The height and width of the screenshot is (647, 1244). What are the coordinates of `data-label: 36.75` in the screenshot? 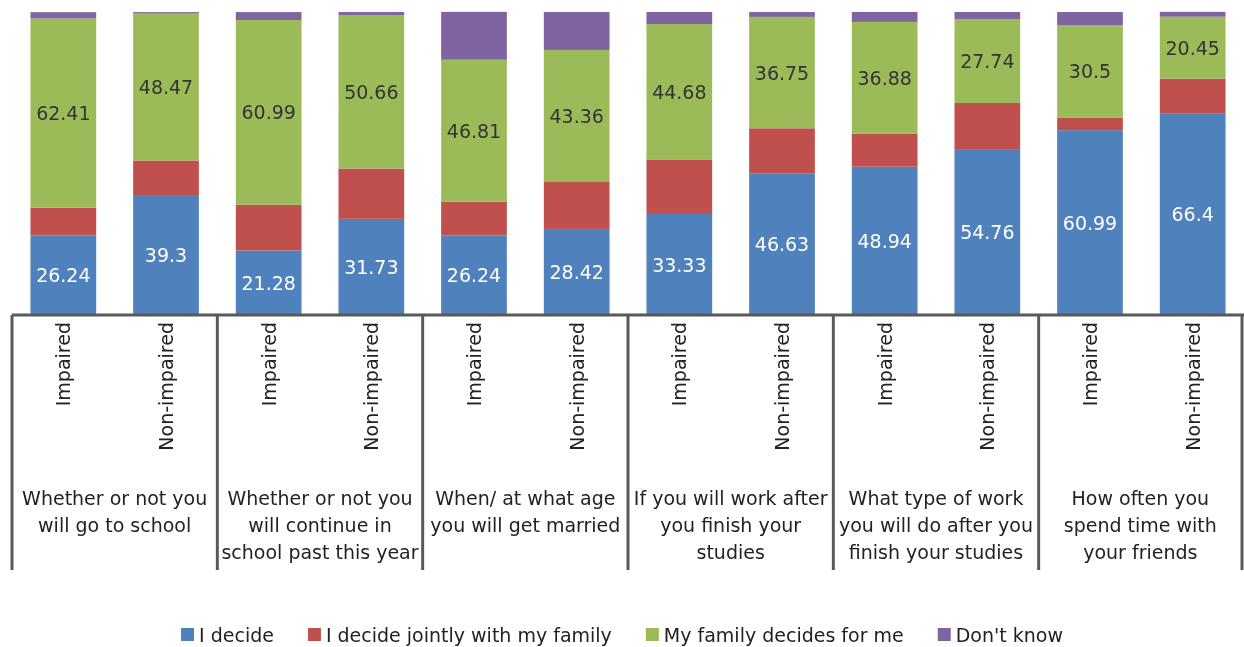 It's located at (782, 72).